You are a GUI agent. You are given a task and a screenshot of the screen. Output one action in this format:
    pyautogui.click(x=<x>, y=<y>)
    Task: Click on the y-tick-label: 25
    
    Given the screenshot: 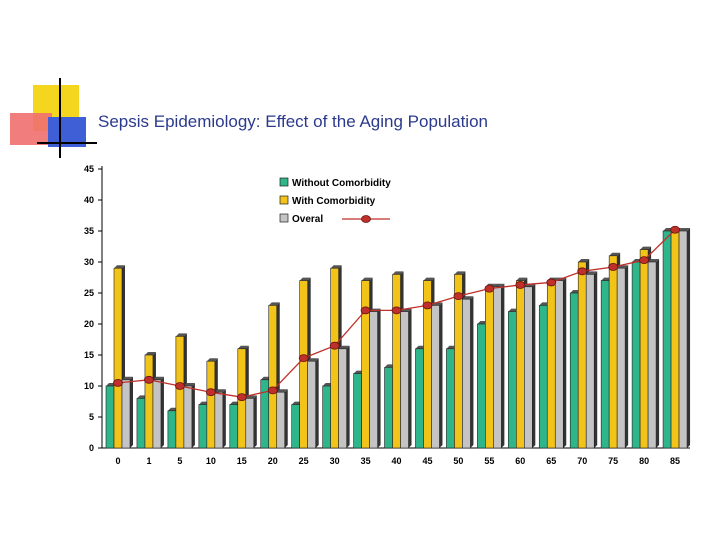 What is the action you would take?
    pyautogui.click(x=89, y=293)
    